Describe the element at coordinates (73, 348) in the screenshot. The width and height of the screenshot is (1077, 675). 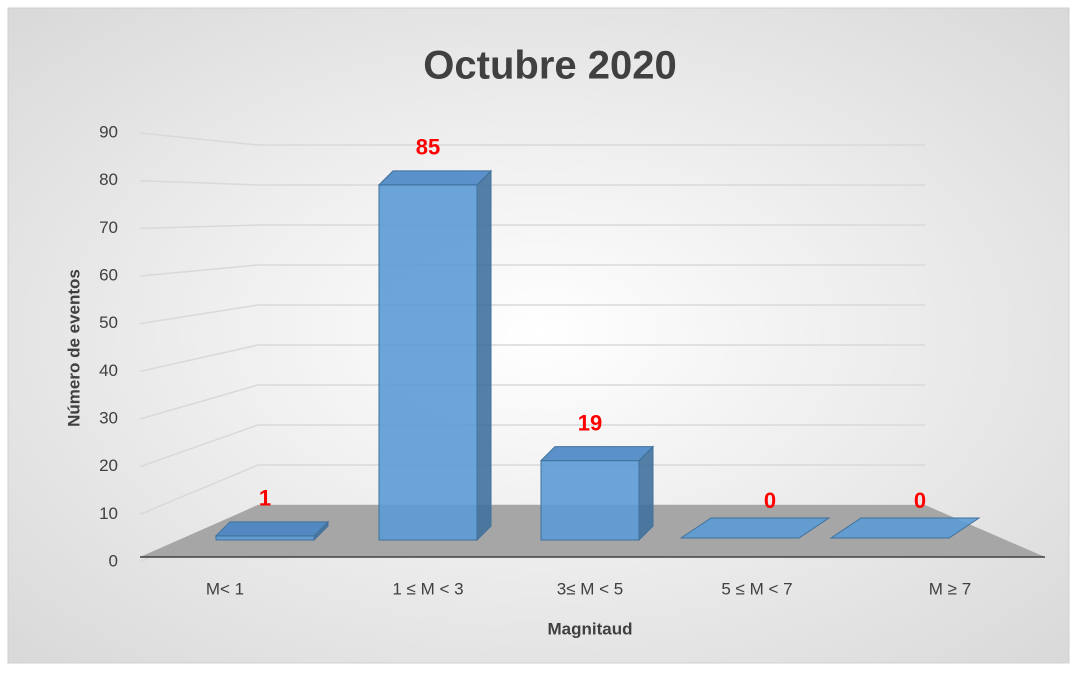
I see `y-axis-label: Número de eventos` at that location.